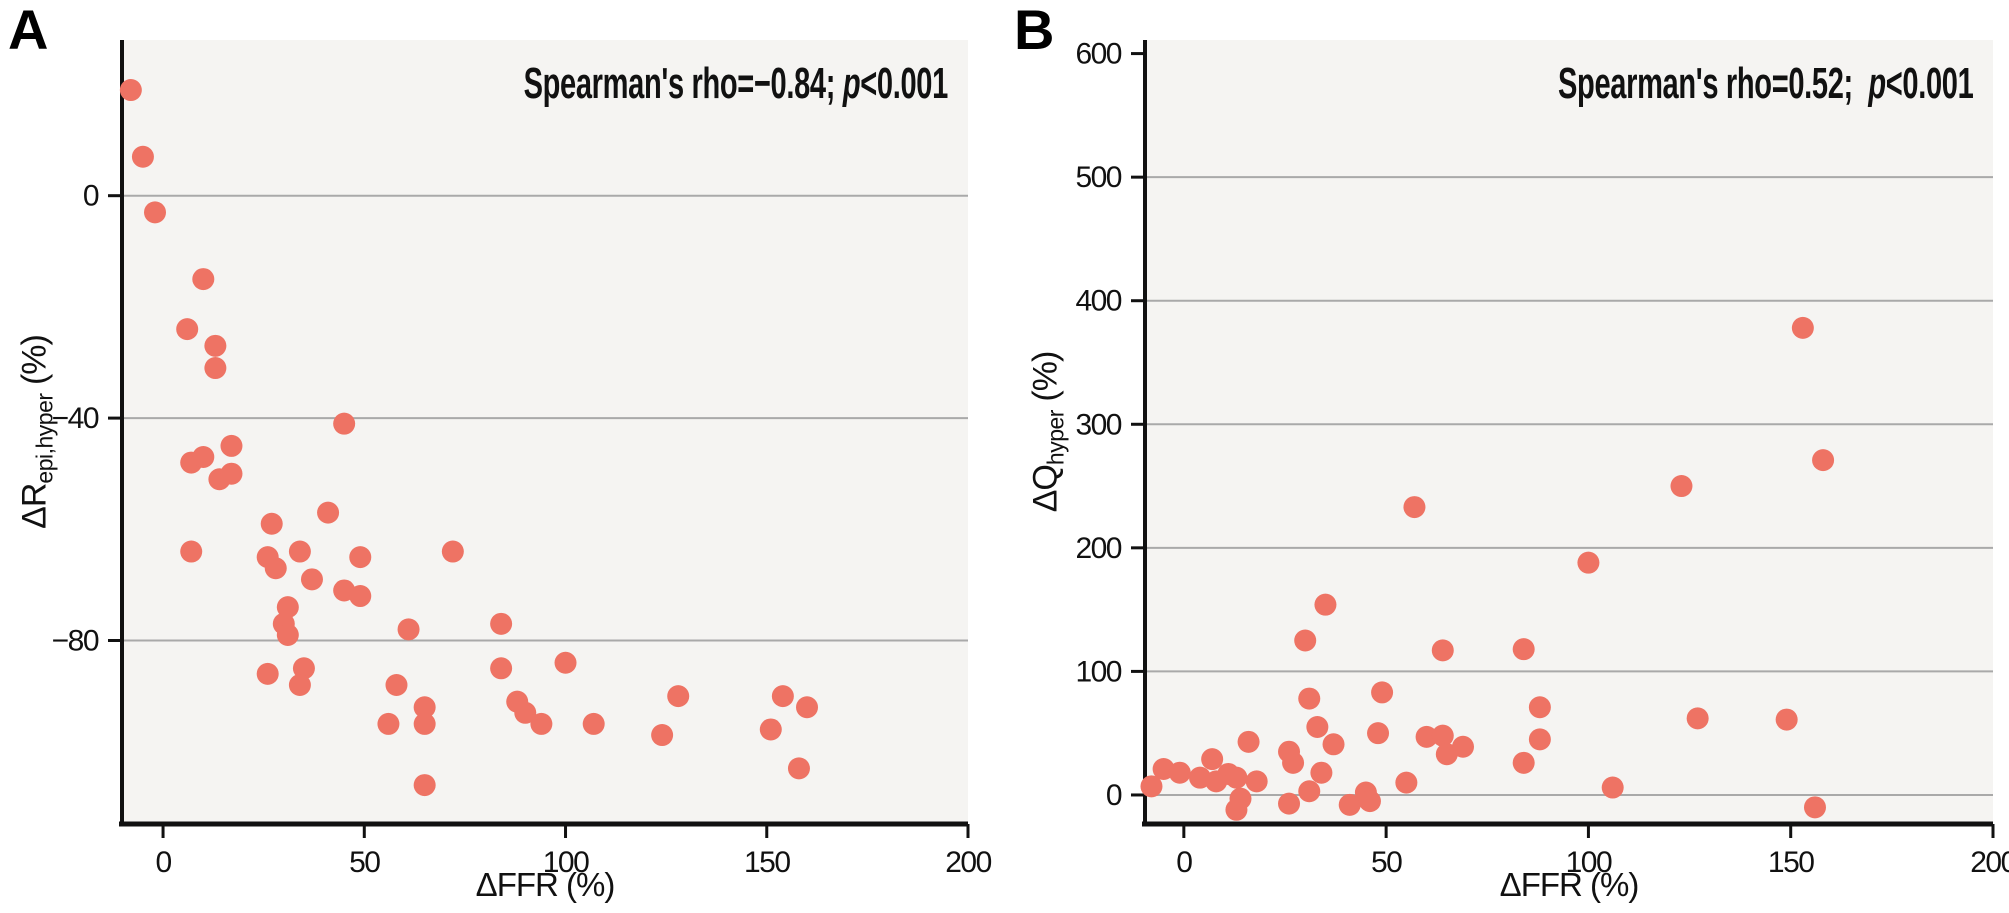 The width and height of the screenshot is (2009, 913). I want to click on y-tick-label: −80, so click(75, 641).